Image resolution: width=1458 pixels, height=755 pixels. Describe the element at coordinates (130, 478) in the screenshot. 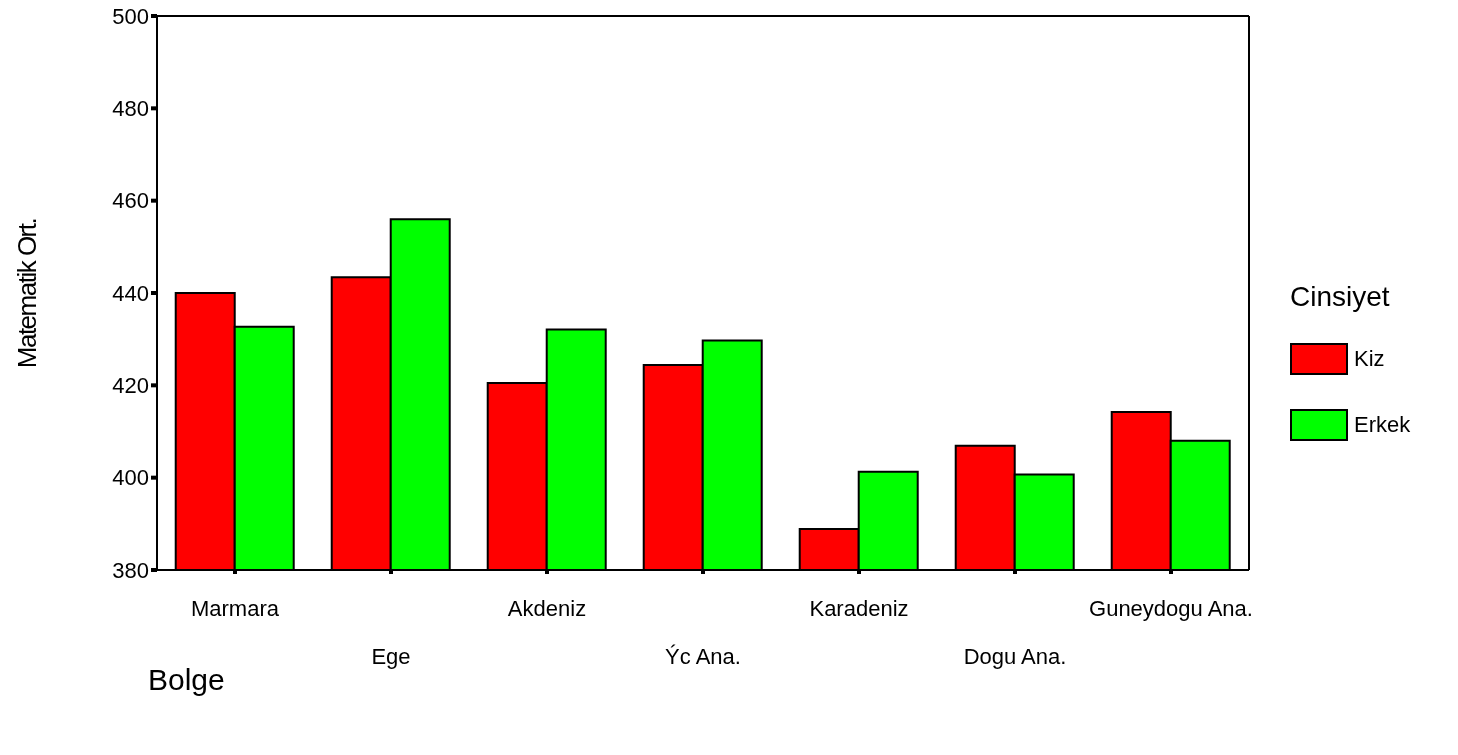

I see `y-tick-label: 400` at that location.